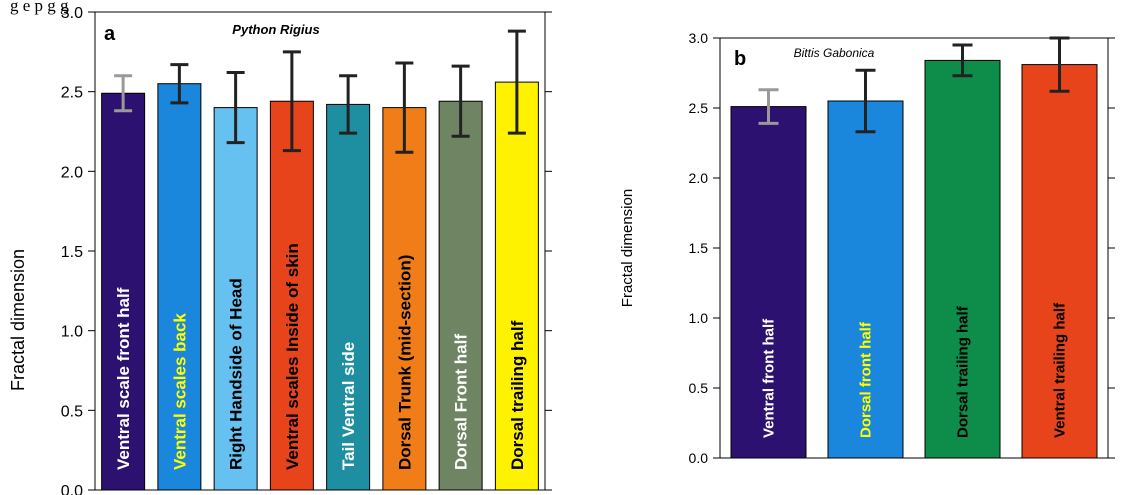 Image resolution: width=1125 pixels, height=495 pixels. I want to click on category-label-b-4: Ventral trailing half, so click(1060, 370).